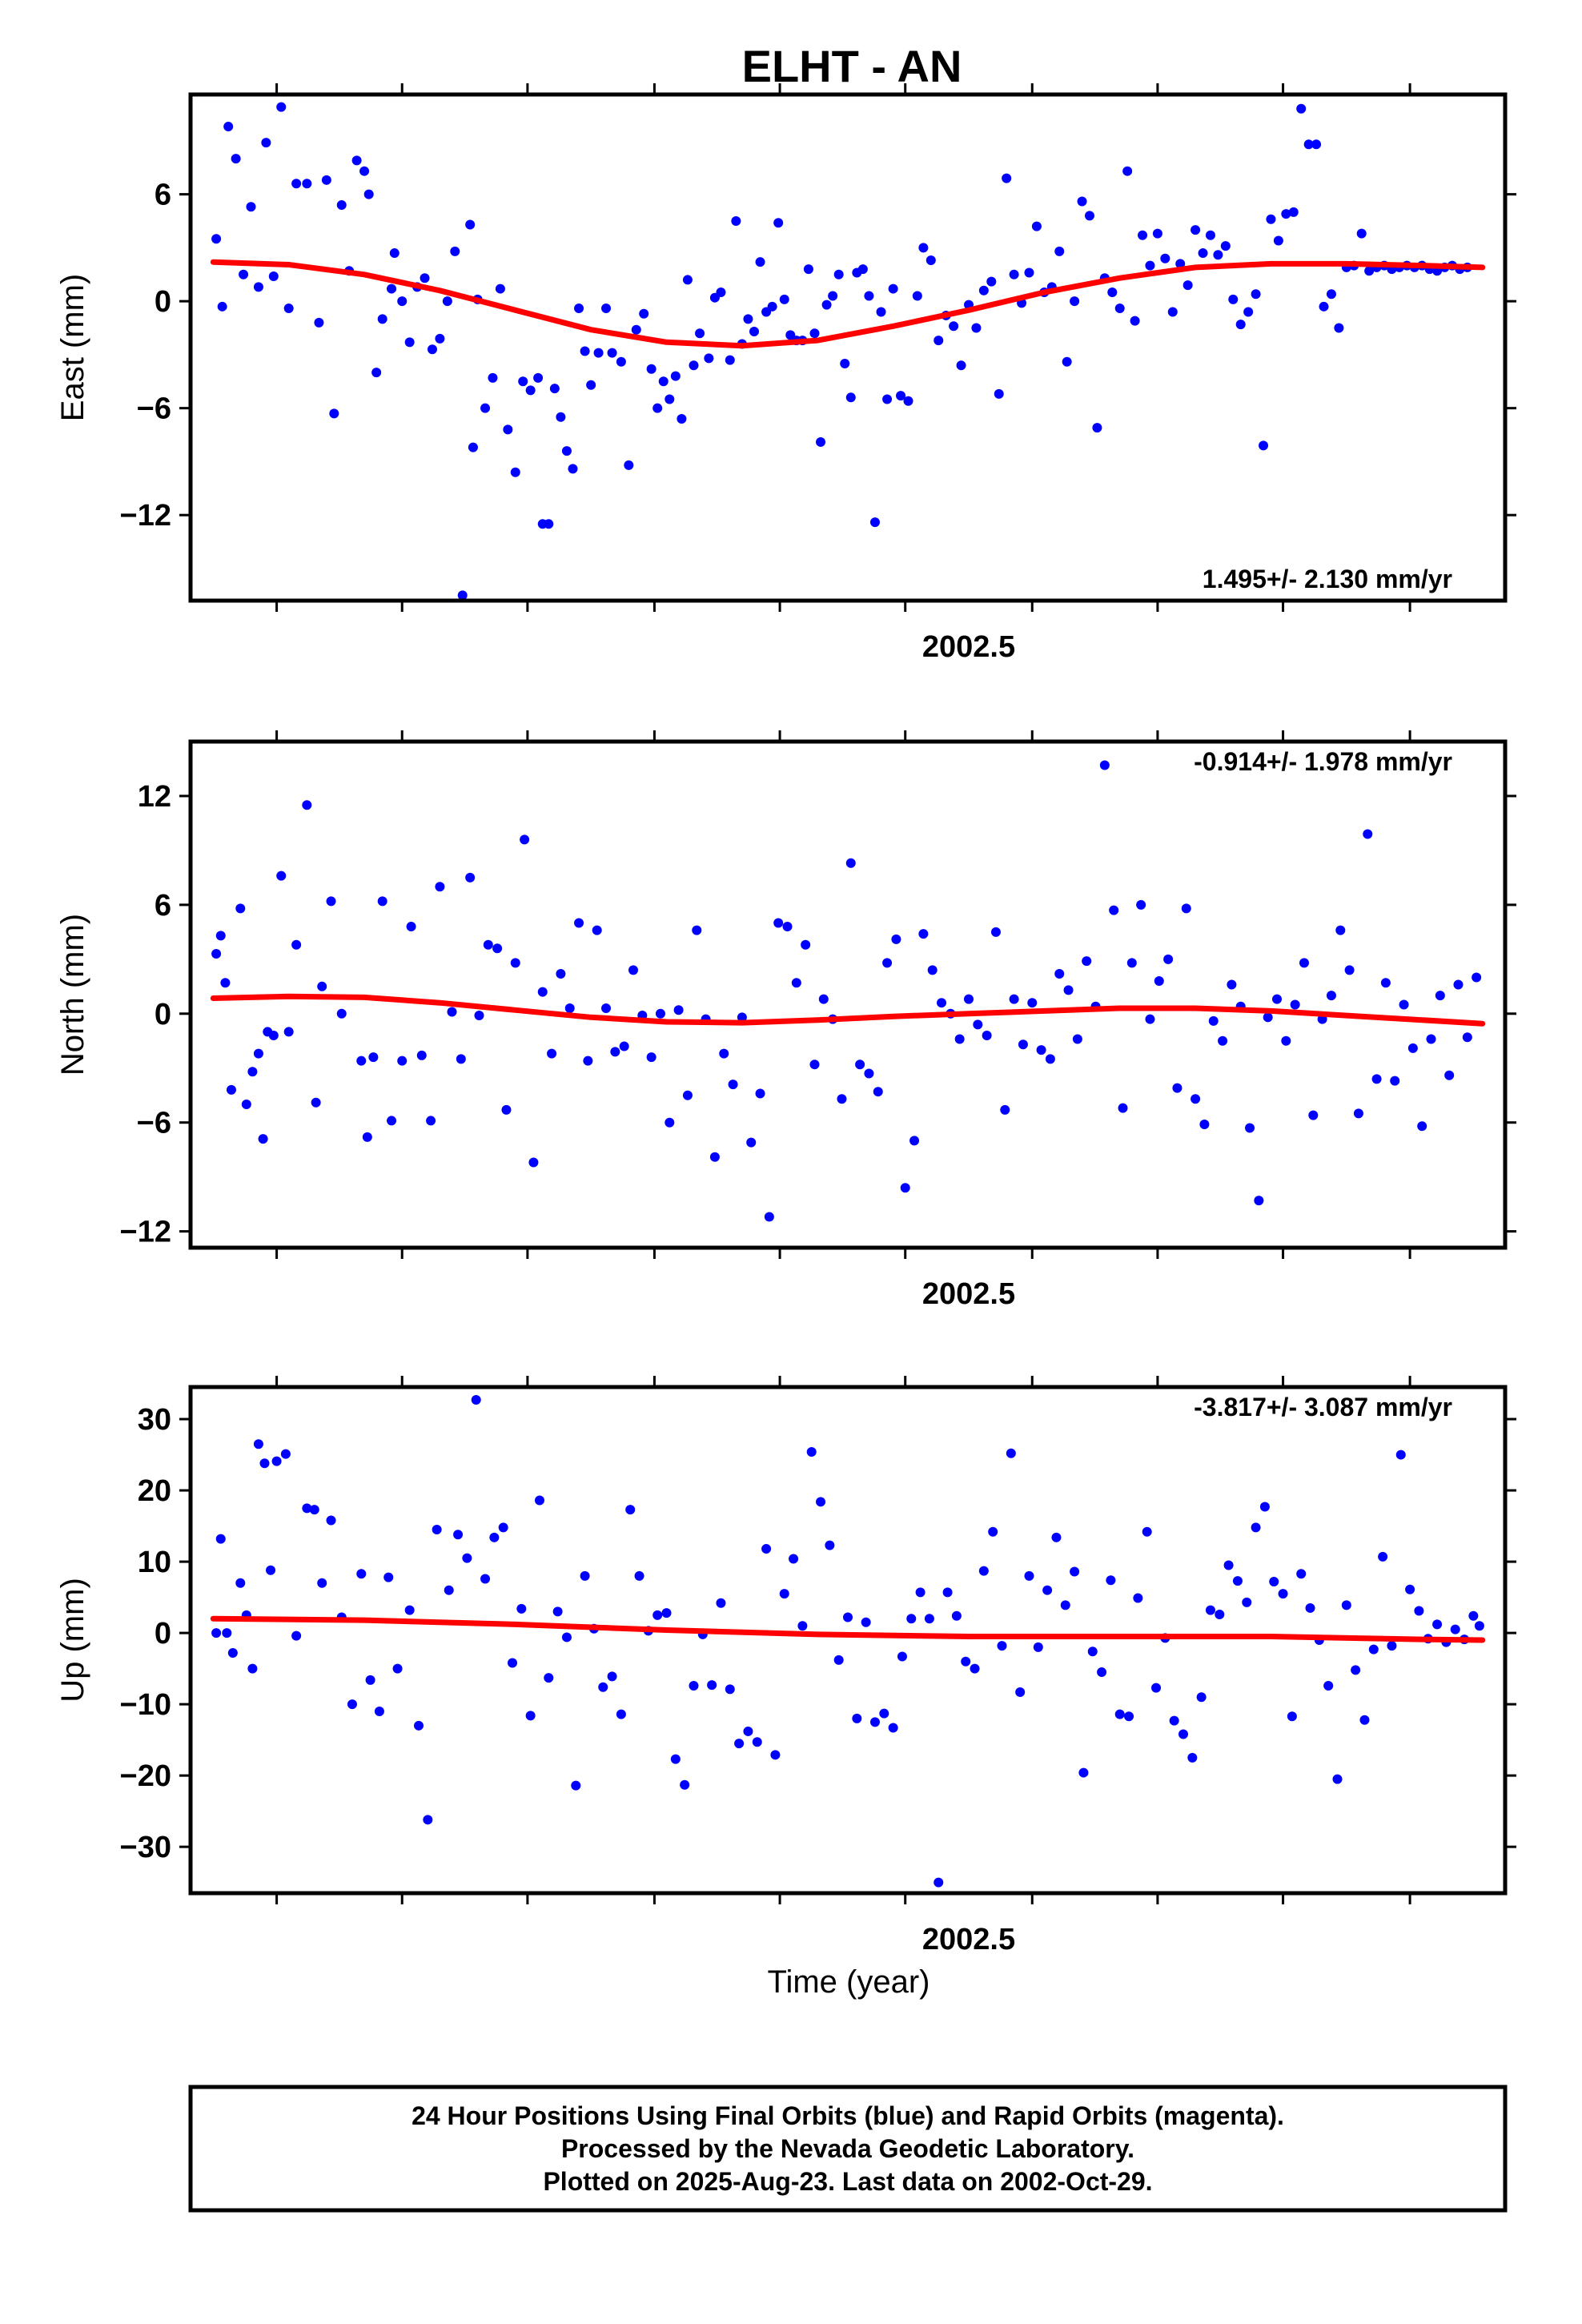  What do you see at coordinates (72, 347) in the screenshot?
I see `y-axis-label: East (mm)` at bounding box center [72, 347].